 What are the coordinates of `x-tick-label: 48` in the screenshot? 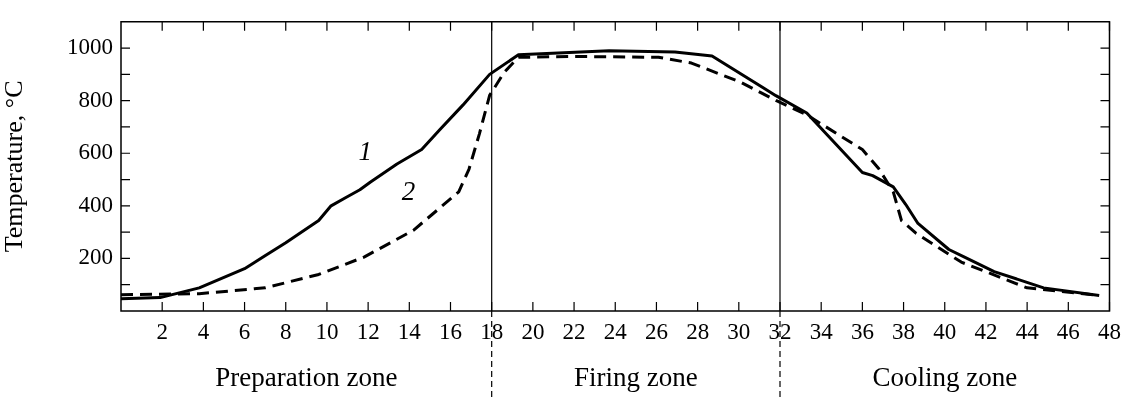 It's located at (1109, 331).